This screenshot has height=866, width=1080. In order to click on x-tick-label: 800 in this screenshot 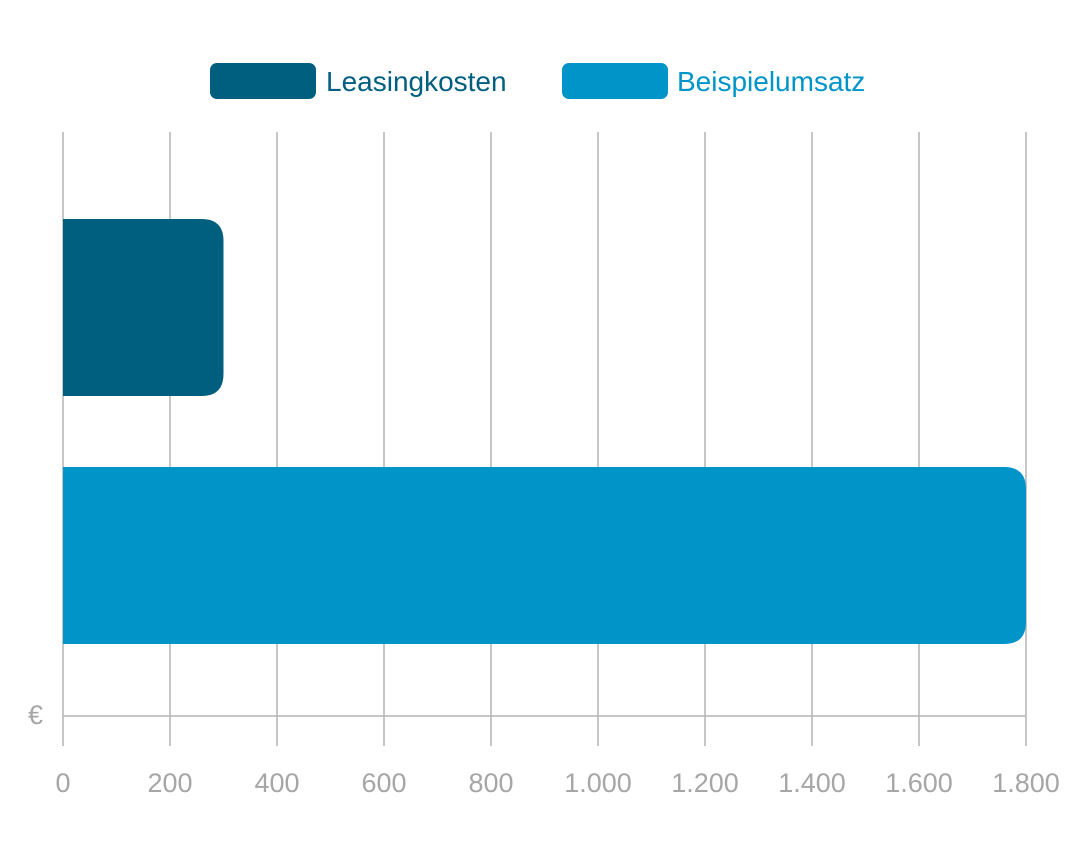, I will do `click(490, 783)`.